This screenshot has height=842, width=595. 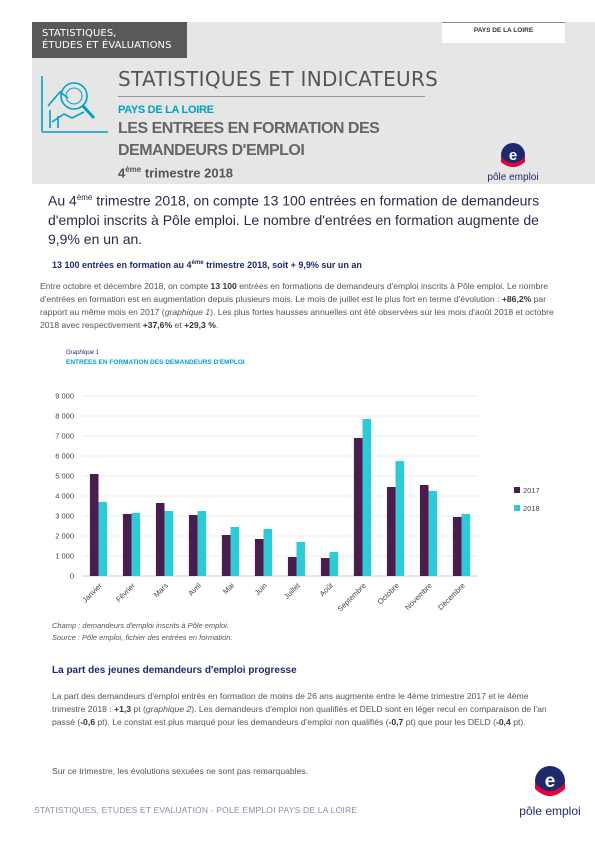 I want to click on s1-i1: graphique 1, so click(x=187, y=312).